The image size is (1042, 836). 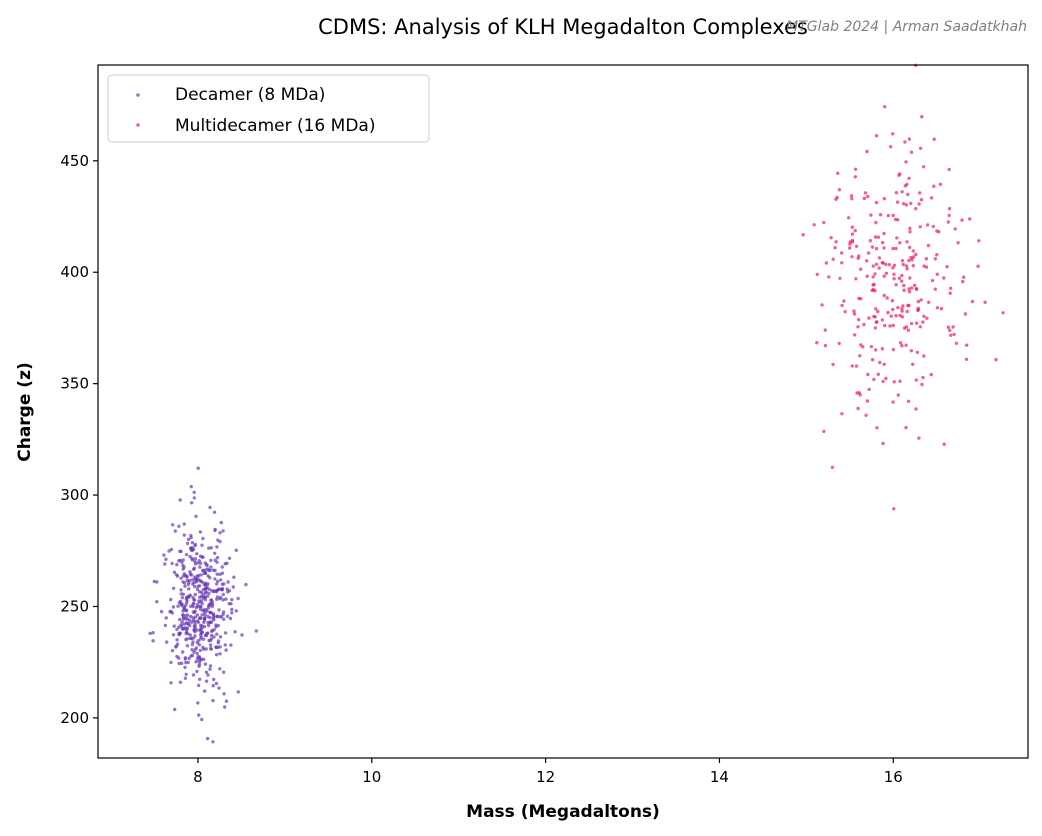 What do you see at coordinates (74, 161) in the screenshot?
I see `y-tick-label: 450` at bounding box center [74, 161].